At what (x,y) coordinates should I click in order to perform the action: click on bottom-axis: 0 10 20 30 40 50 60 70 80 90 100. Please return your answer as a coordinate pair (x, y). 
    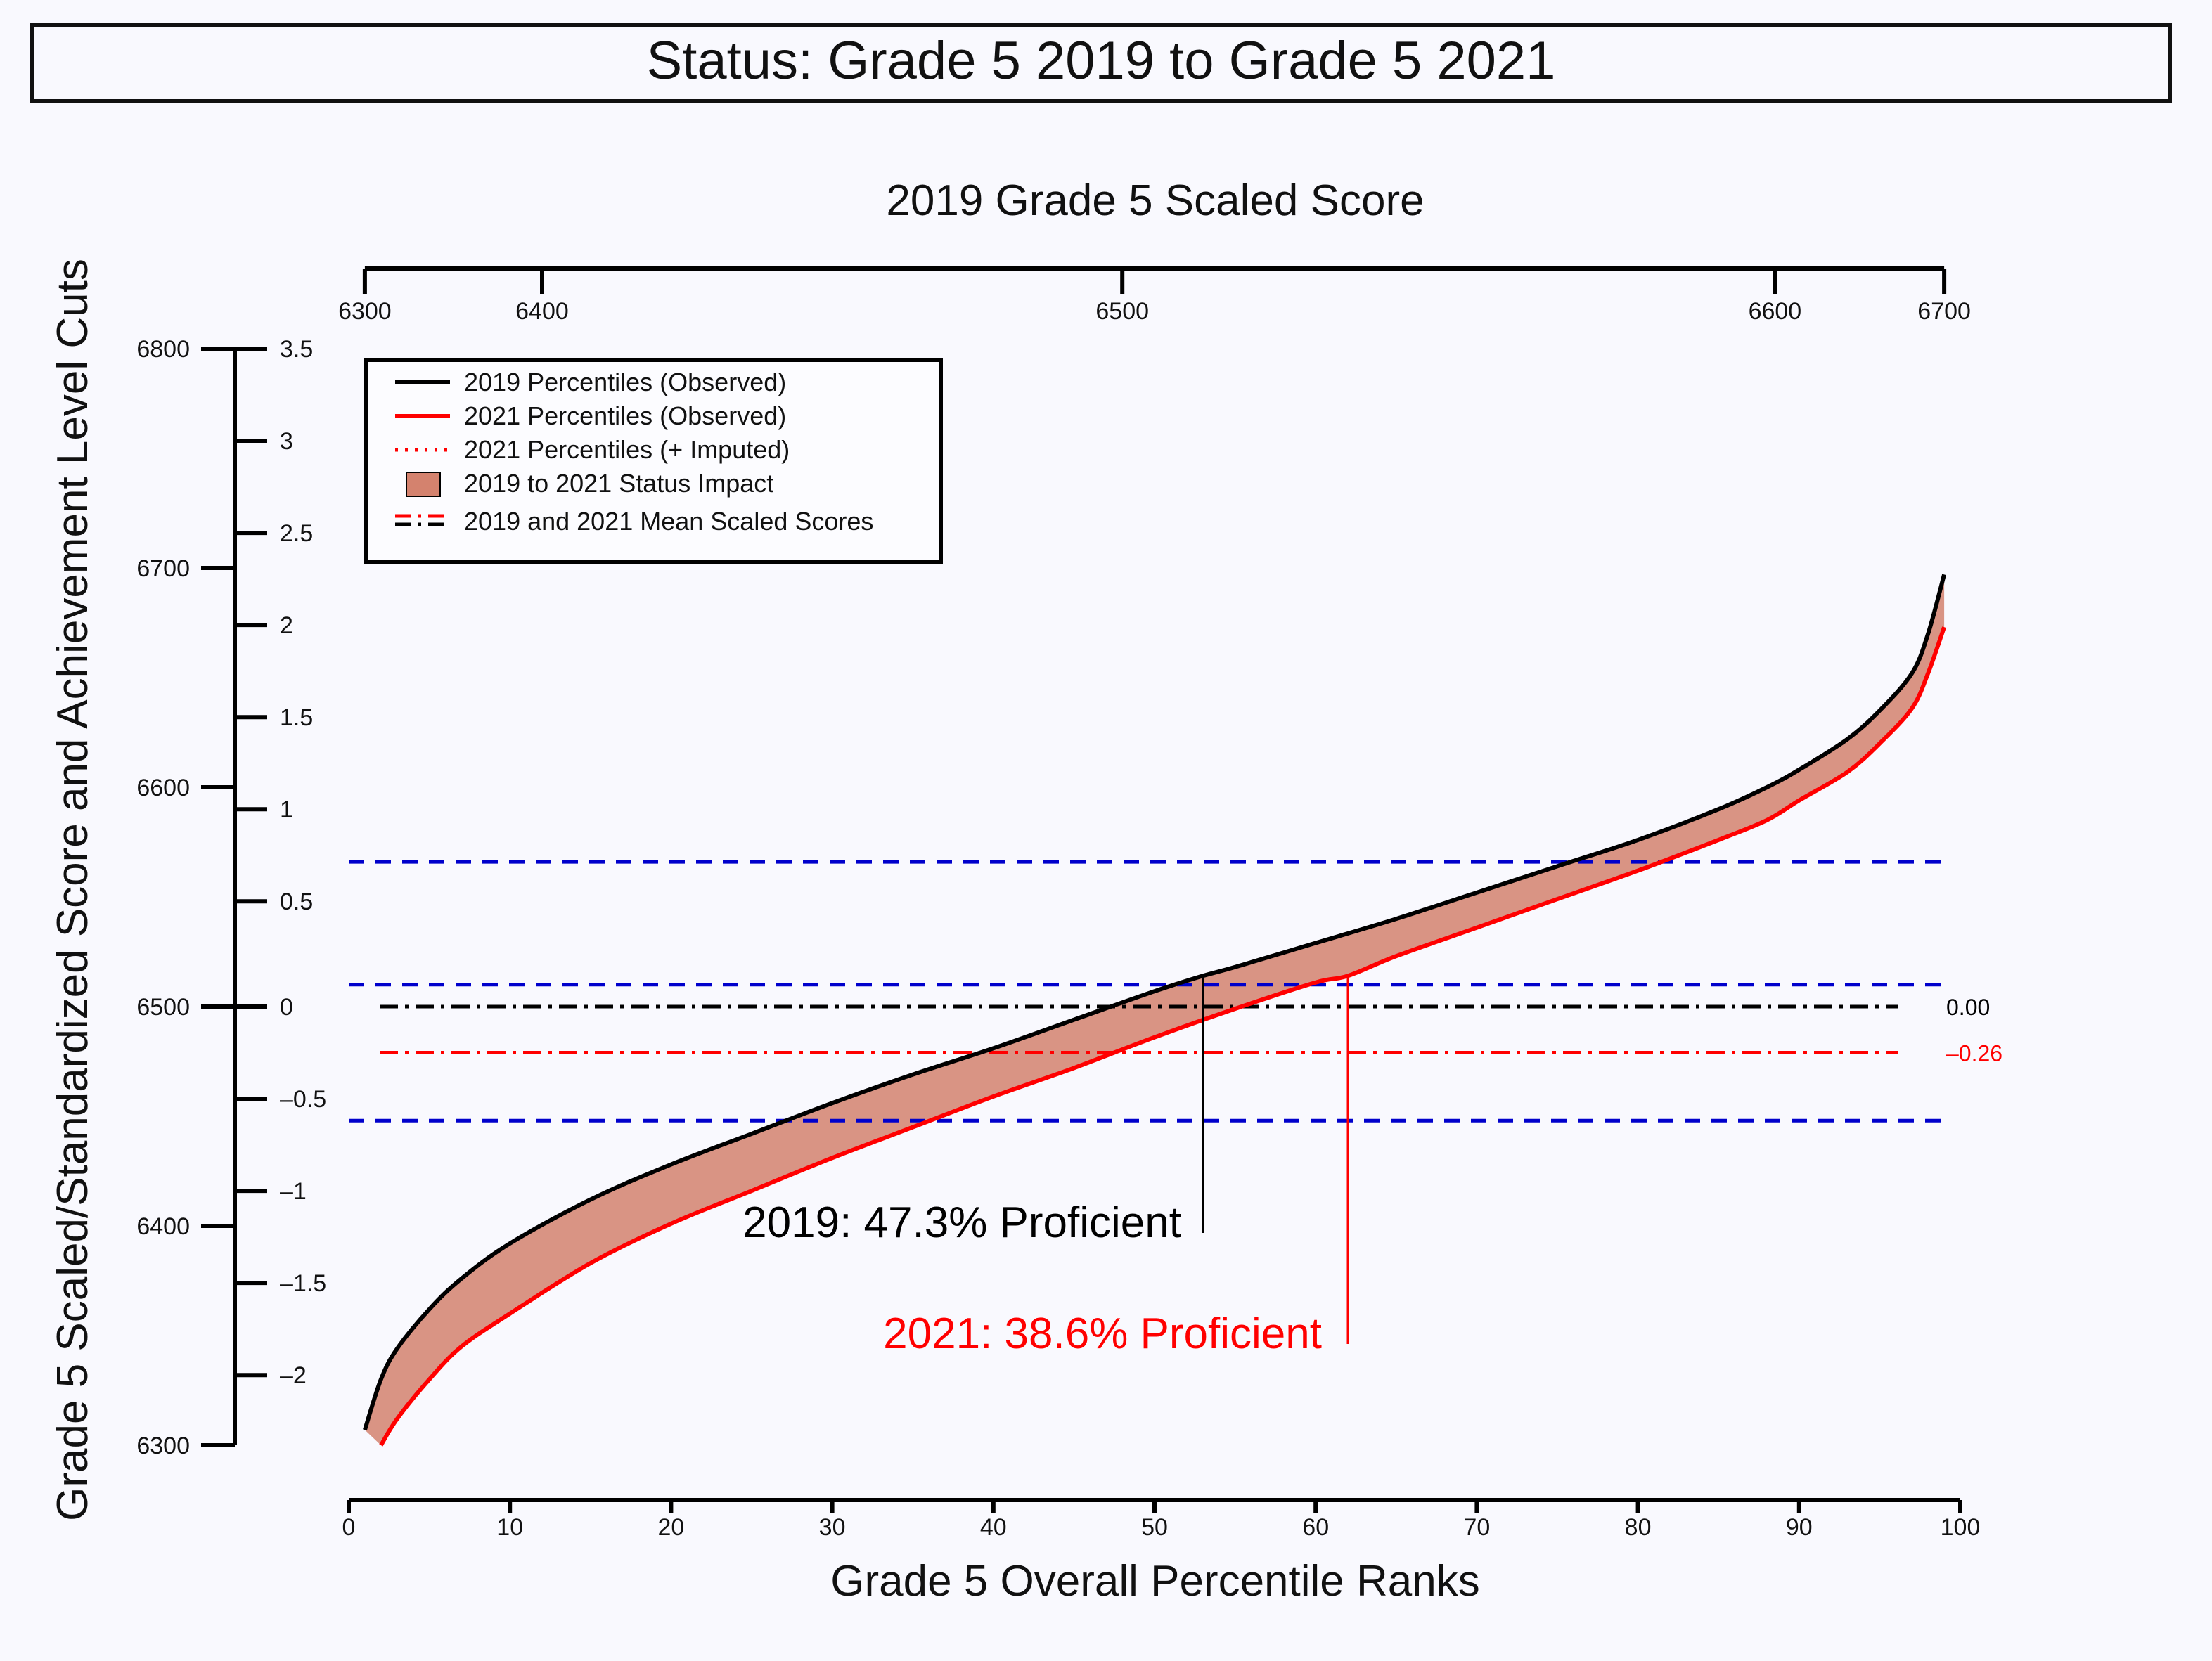
    Looking at the image, I should click on (1161, 1519).